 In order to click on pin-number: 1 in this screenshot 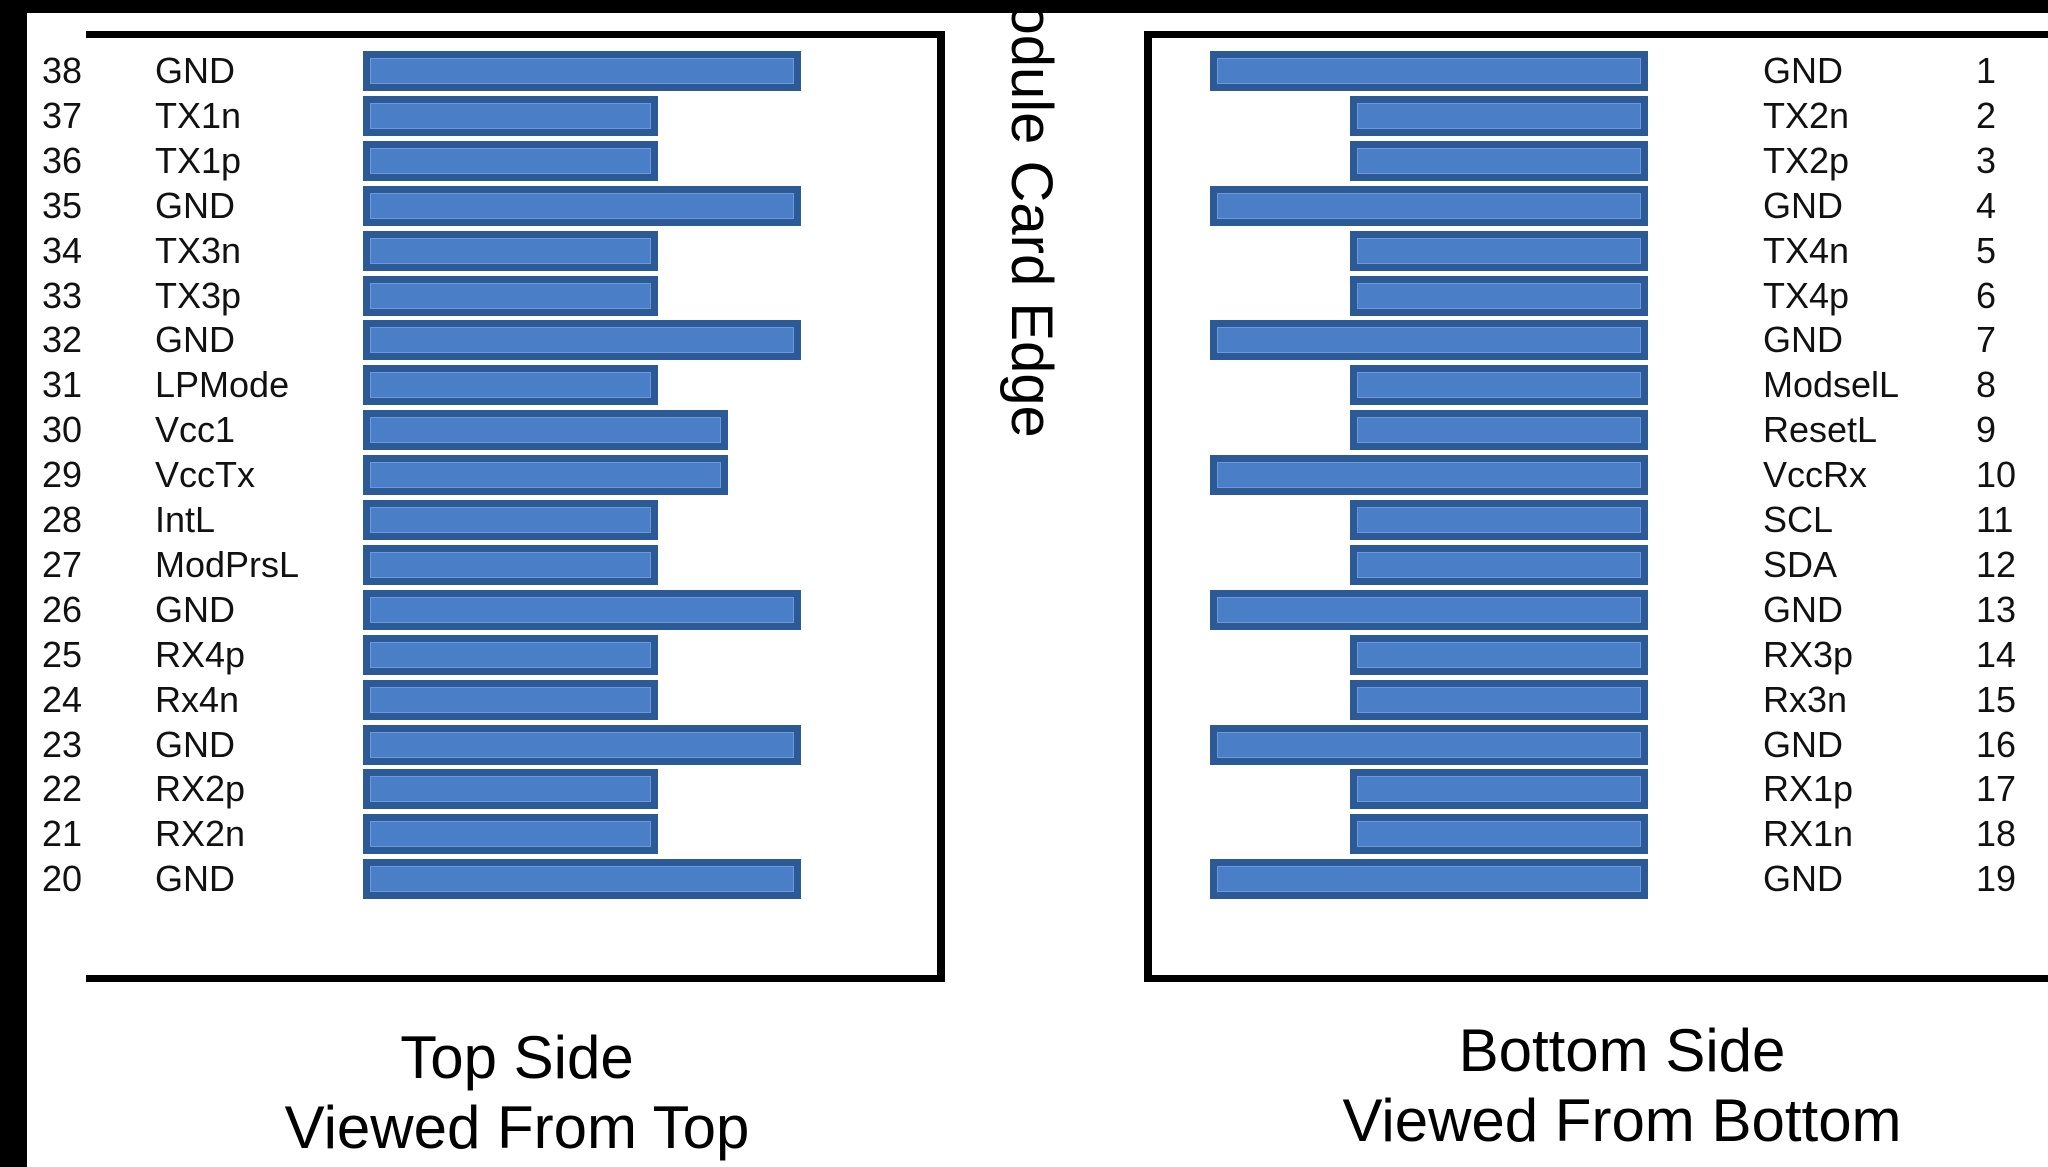, I will do `click(1986, 70)`.